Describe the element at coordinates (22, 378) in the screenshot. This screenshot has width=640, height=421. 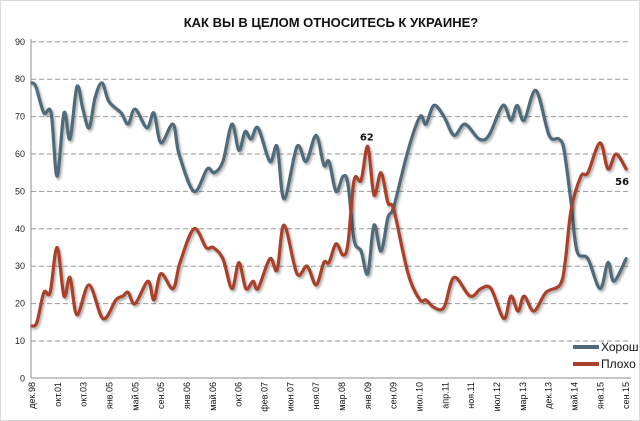
I see `y-tick-label: 0` at that location.